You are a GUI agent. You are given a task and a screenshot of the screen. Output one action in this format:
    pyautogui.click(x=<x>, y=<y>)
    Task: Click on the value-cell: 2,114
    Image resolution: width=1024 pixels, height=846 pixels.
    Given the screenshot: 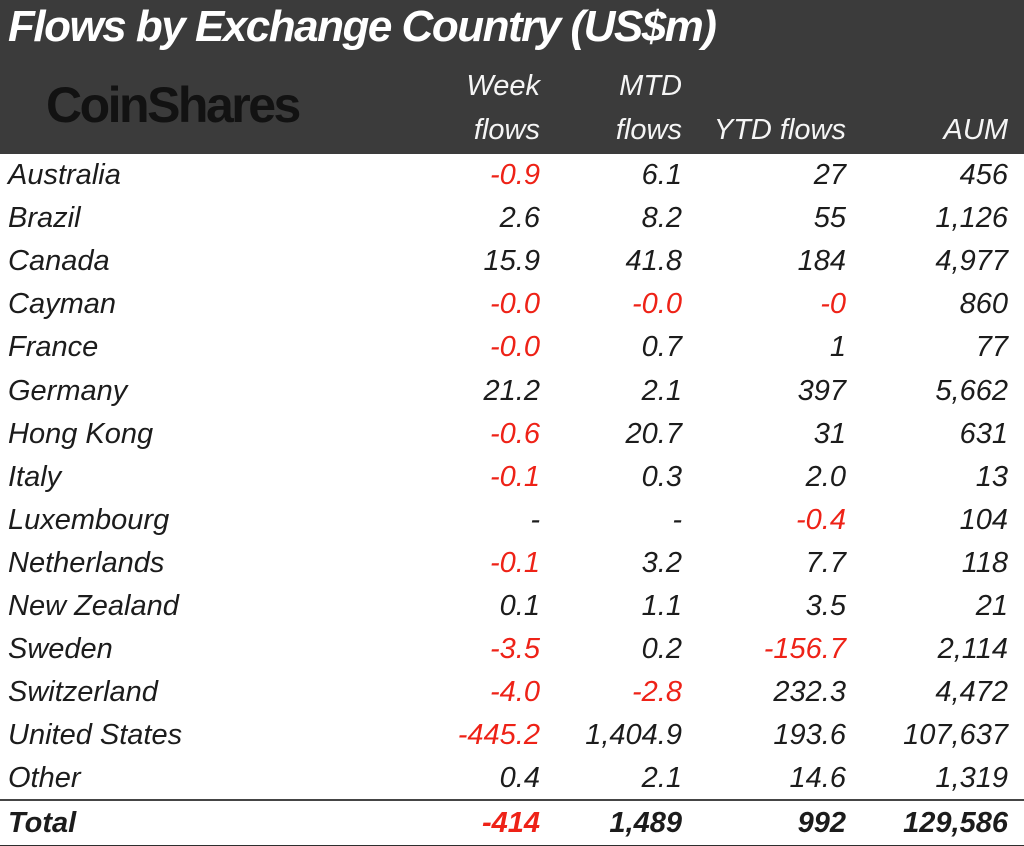 What is the action you would take?
    pyautogui.click(x=972, y=649)
    